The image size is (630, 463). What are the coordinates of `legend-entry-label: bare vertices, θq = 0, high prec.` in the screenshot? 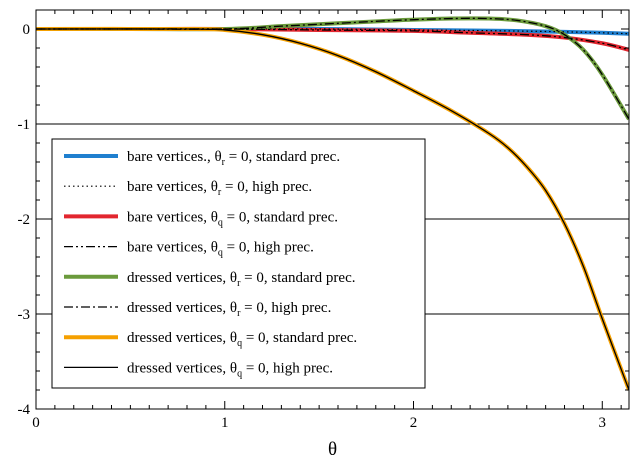 It's located at (220, 249).